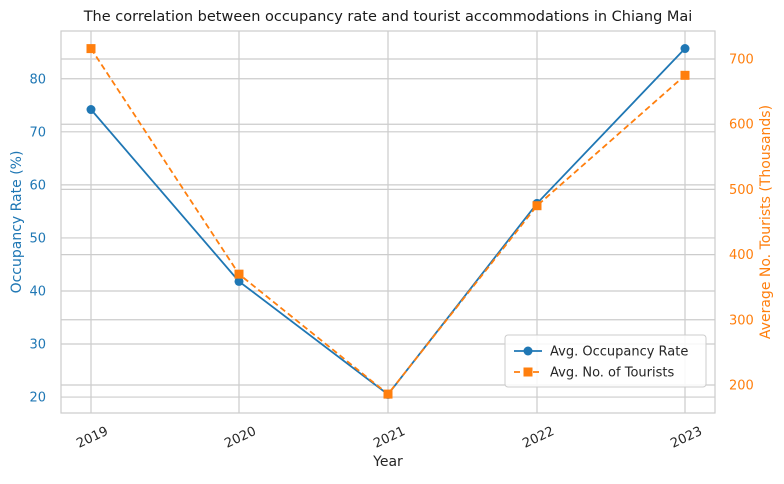 The width and height of the screenshot is (784, 484). Describe the element at coordinates (741, 125) in the screenshot. I see `right-y-tick-label: 600` at that location.